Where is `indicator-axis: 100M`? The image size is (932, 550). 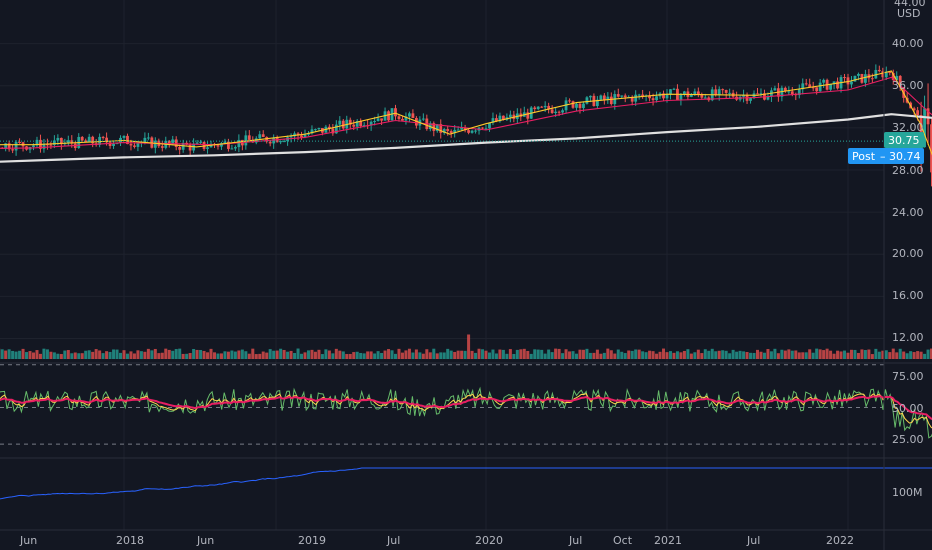
indicator-axis: 100M is located at coordinates (907, 492).